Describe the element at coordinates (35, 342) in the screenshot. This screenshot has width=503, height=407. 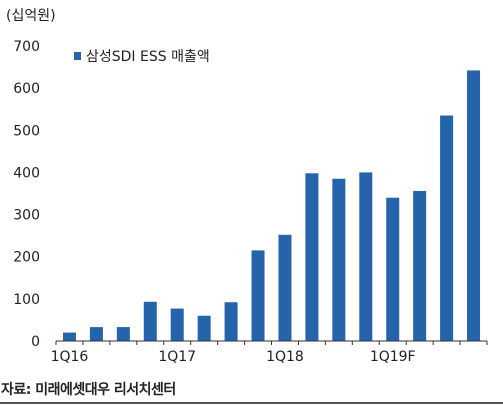
I see `y-tick-label: 0` at that location.